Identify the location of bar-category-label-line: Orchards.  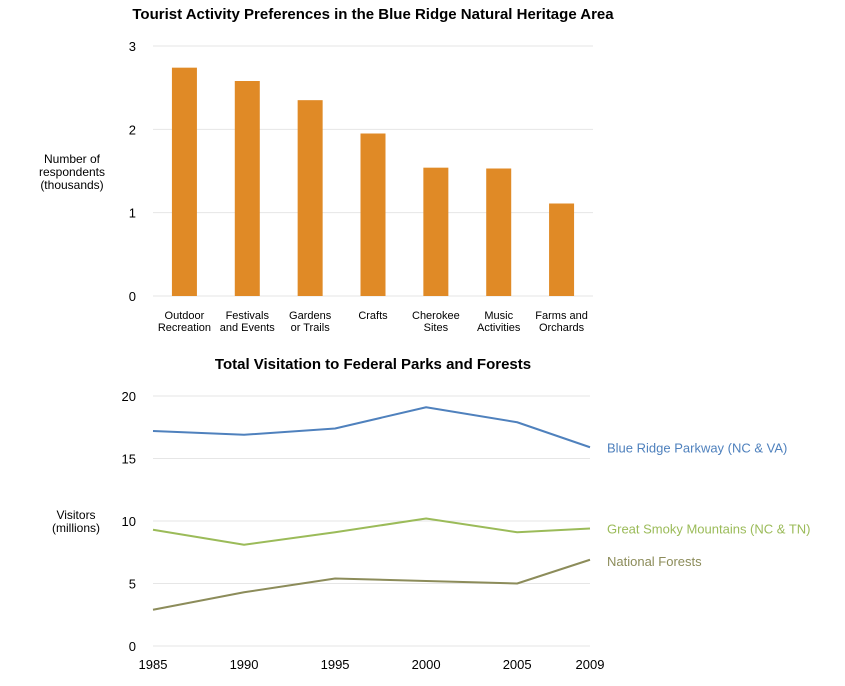
(562, 328).